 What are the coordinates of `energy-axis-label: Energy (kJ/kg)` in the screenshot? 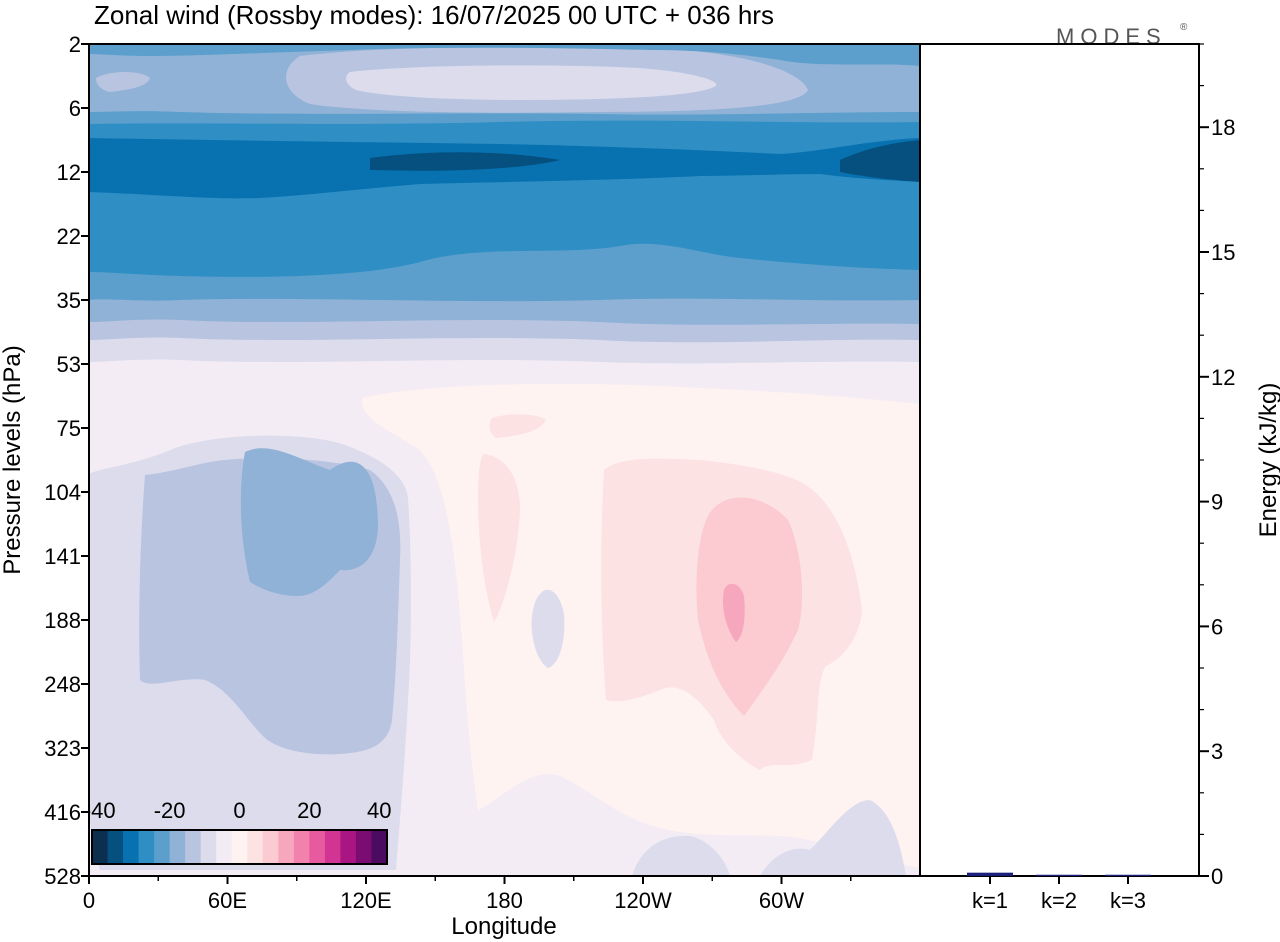 It's located at (1267, 460).